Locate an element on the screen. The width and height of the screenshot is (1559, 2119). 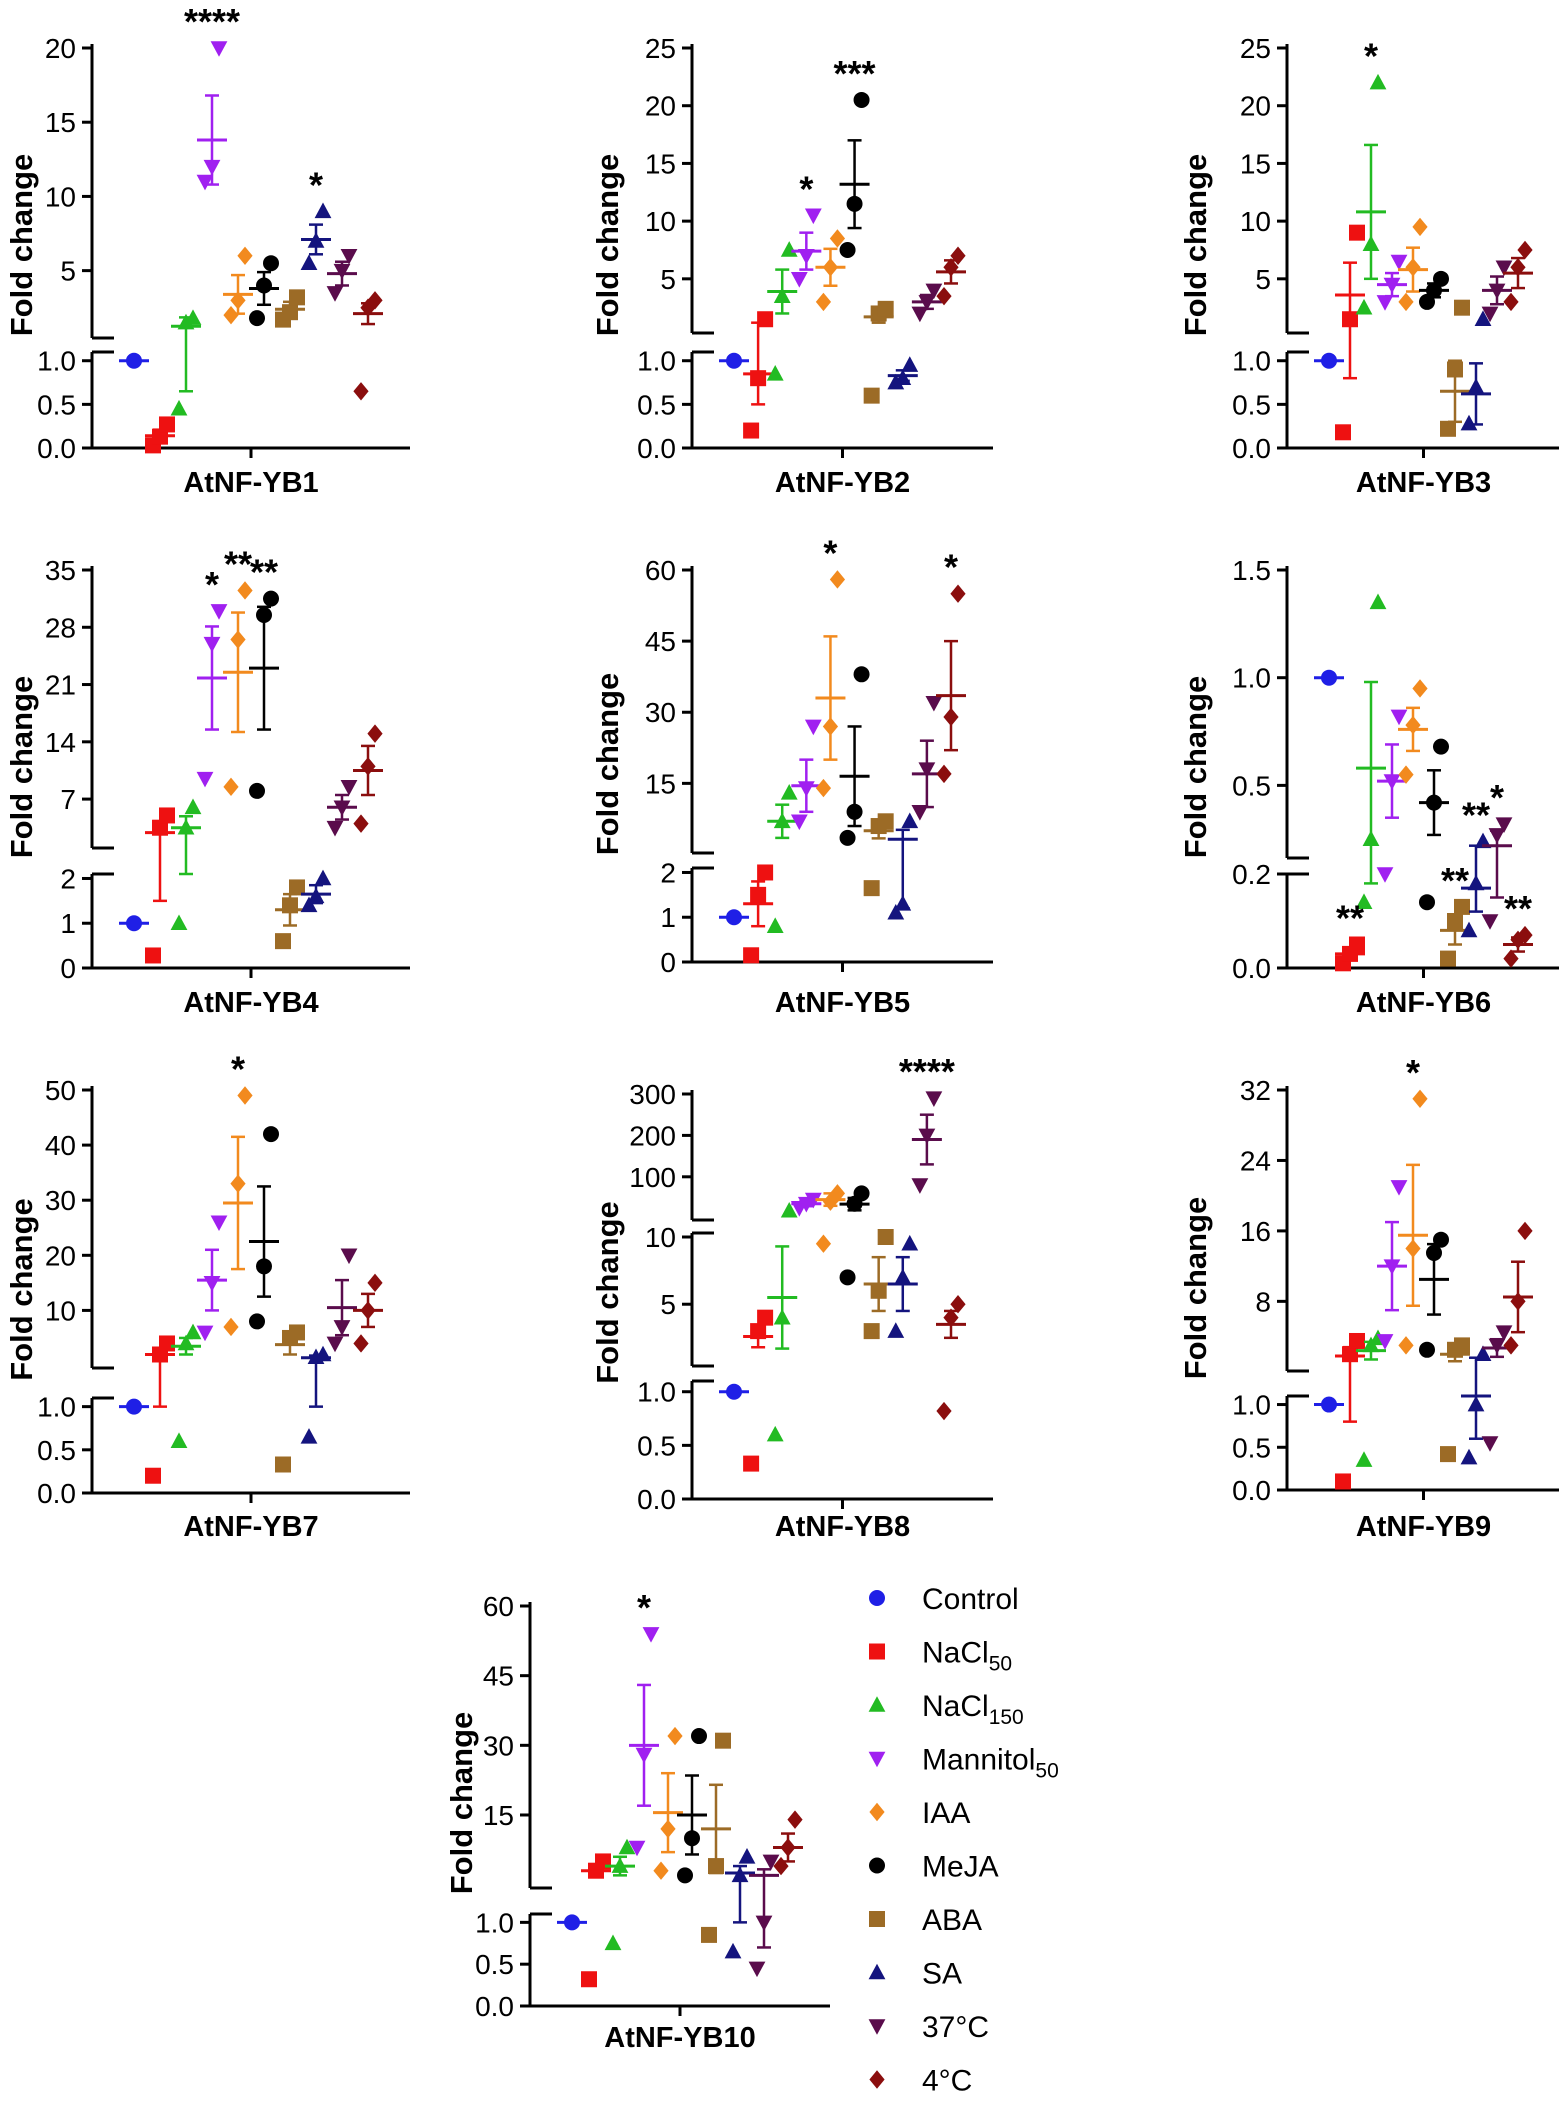
legend-item: 37°C is located at coordinates (928, 2027).